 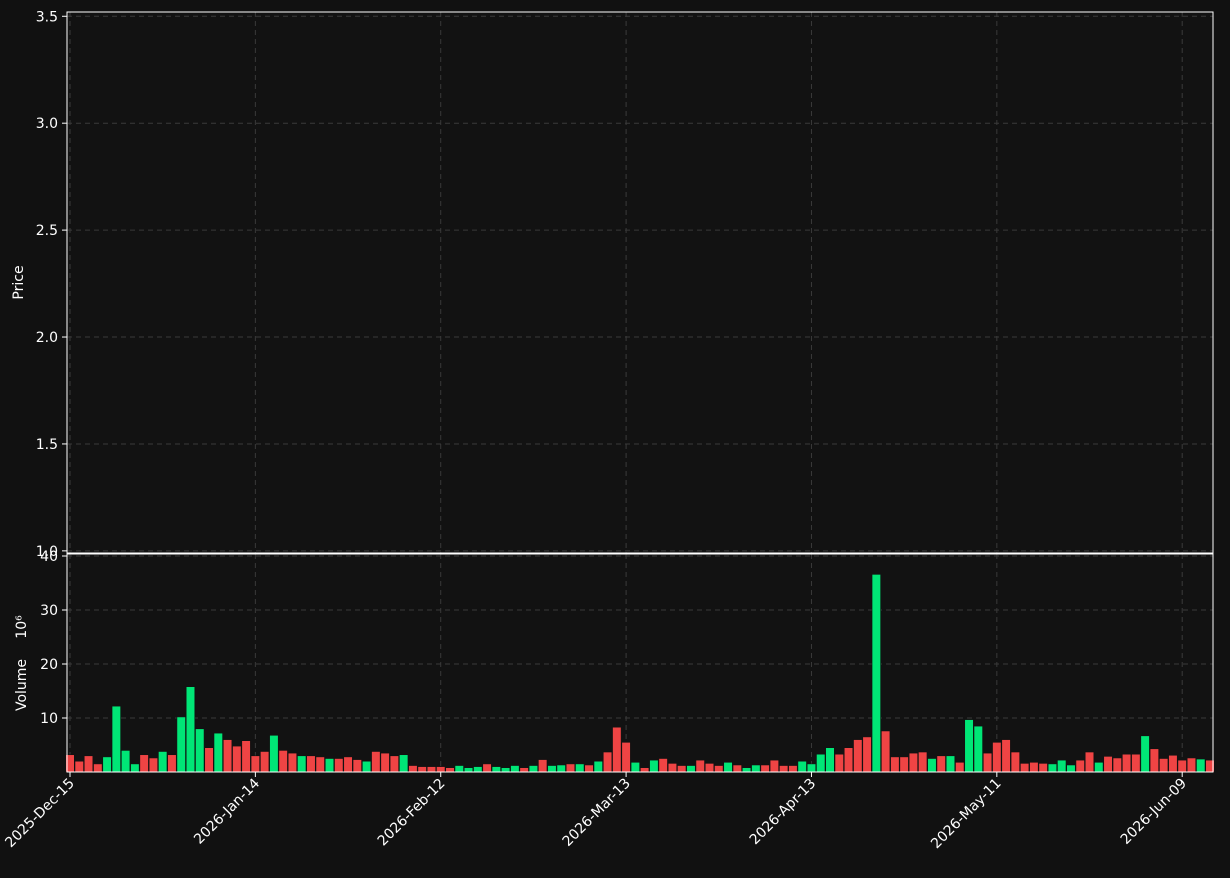 What do you see at coordinates (49, 665) in the screenshot?
I see `y-tick-label: 20` at bounding box center [49, 665].